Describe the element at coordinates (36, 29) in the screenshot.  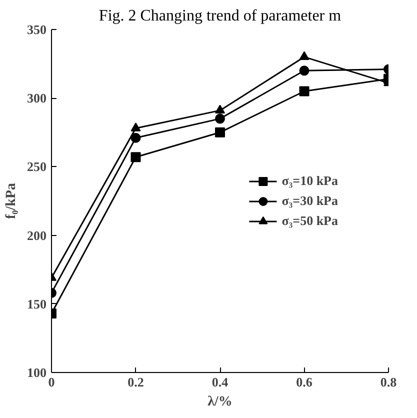
I see `y-tick-label: 350` at that location.